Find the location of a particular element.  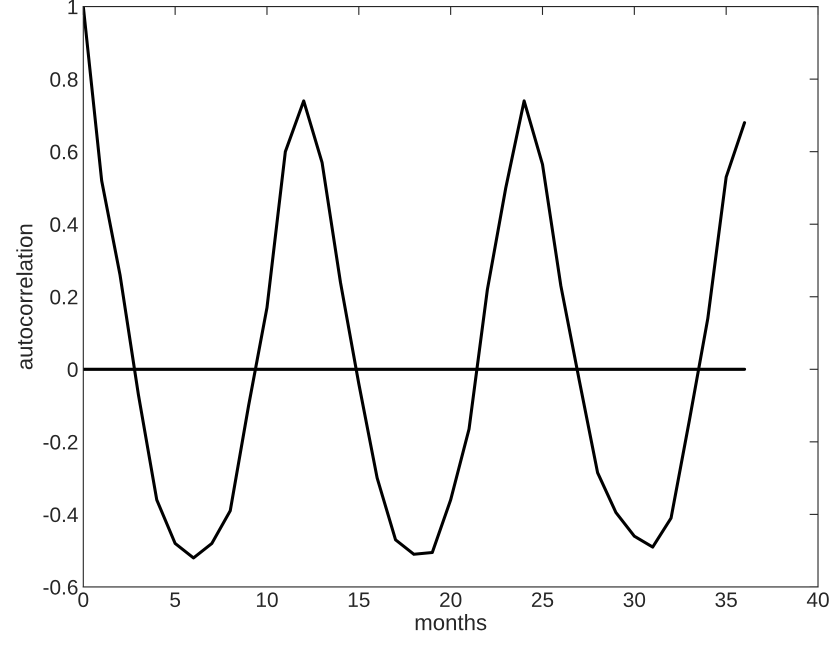

x-tick-label: 35 is located at coordinates (726, 600).